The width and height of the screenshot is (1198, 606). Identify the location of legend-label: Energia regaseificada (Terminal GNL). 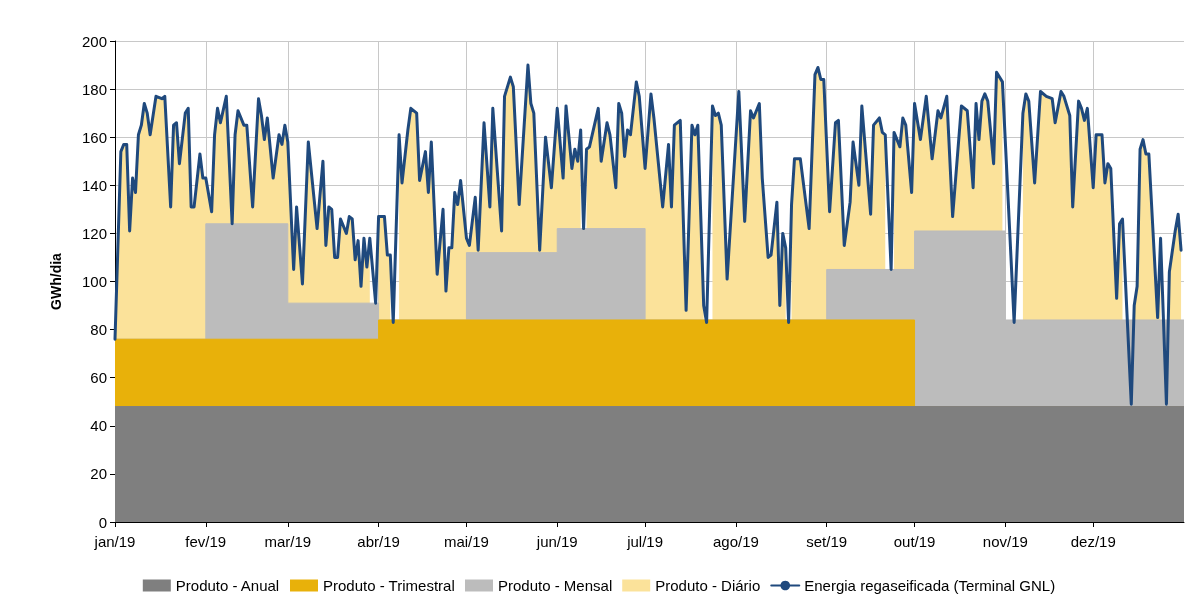
(930, 585).